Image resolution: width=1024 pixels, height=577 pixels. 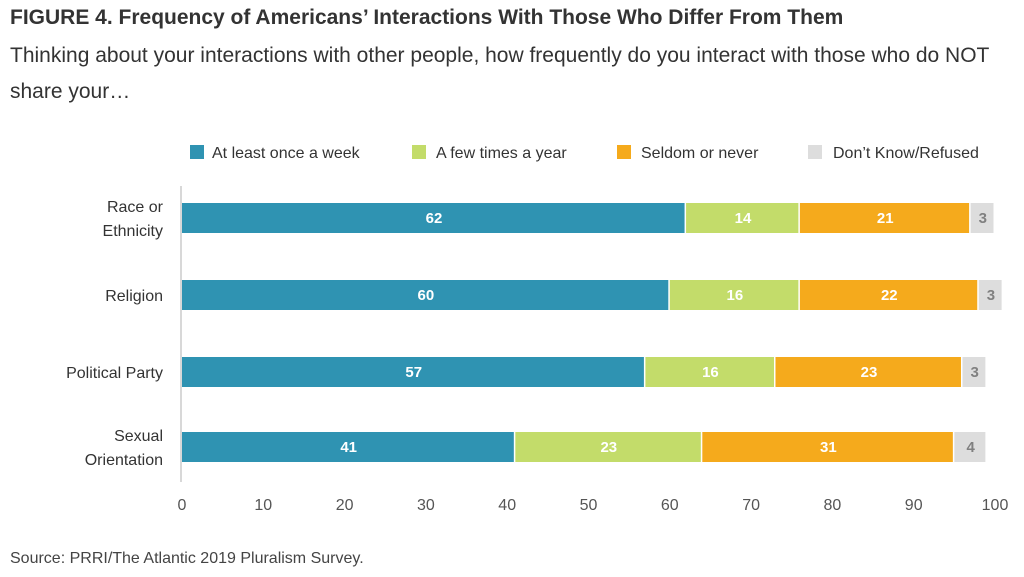 What do you see at coordinates (833, 505) in the screenshot?
I see `x-tick-label: 80` at bounding box center [833, 505].